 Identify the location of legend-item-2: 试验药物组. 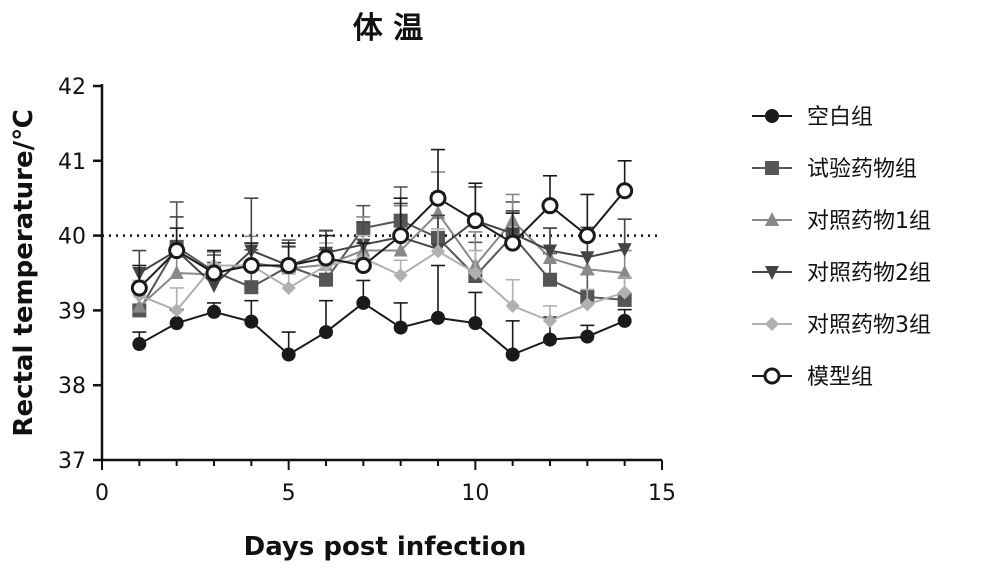
(834, 169).